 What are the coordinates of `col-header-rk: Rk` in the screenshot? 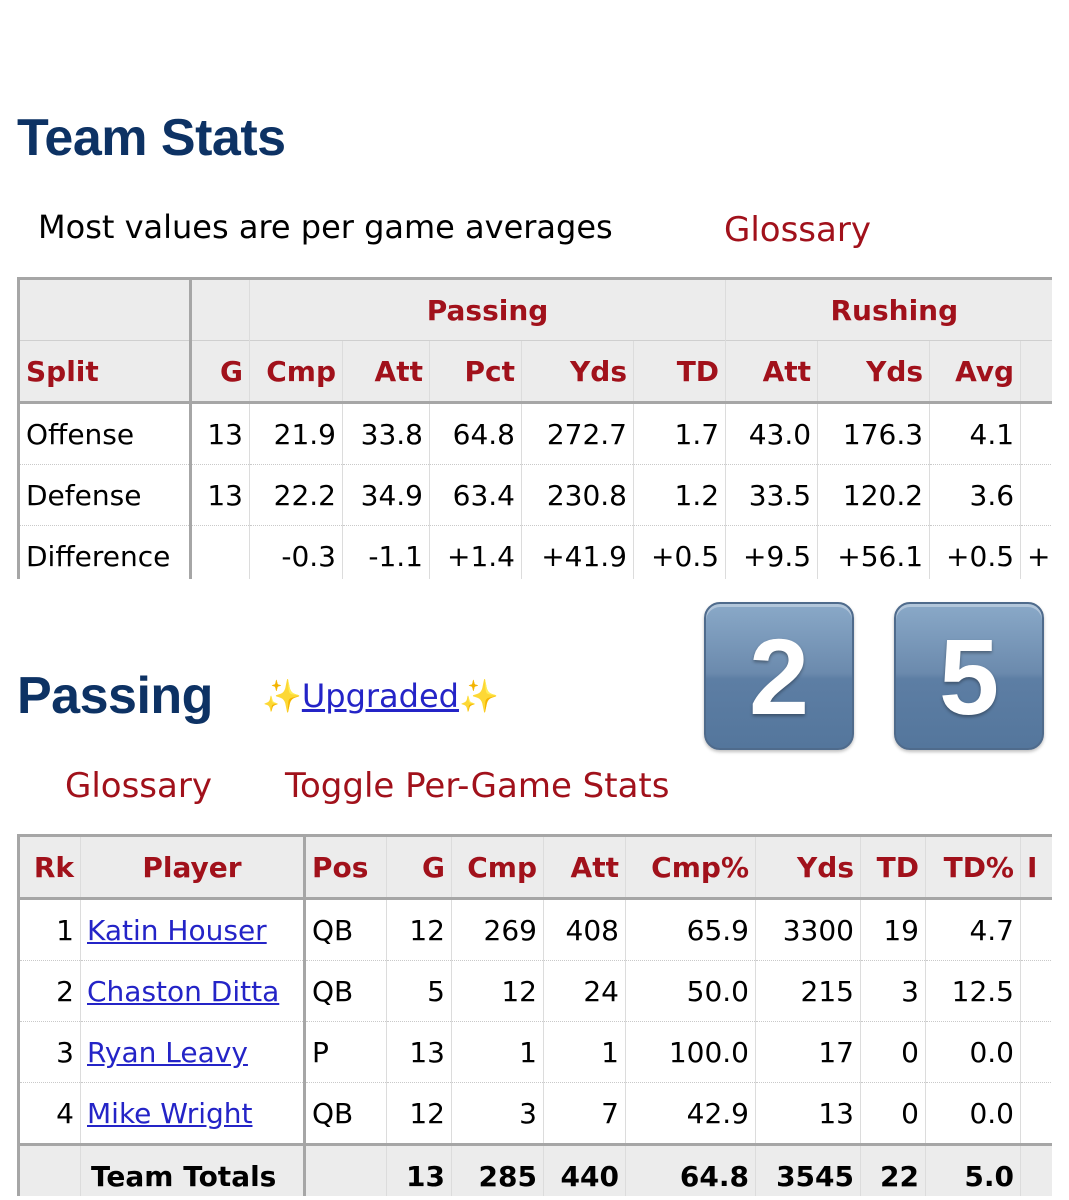 It's located at (49, 867).